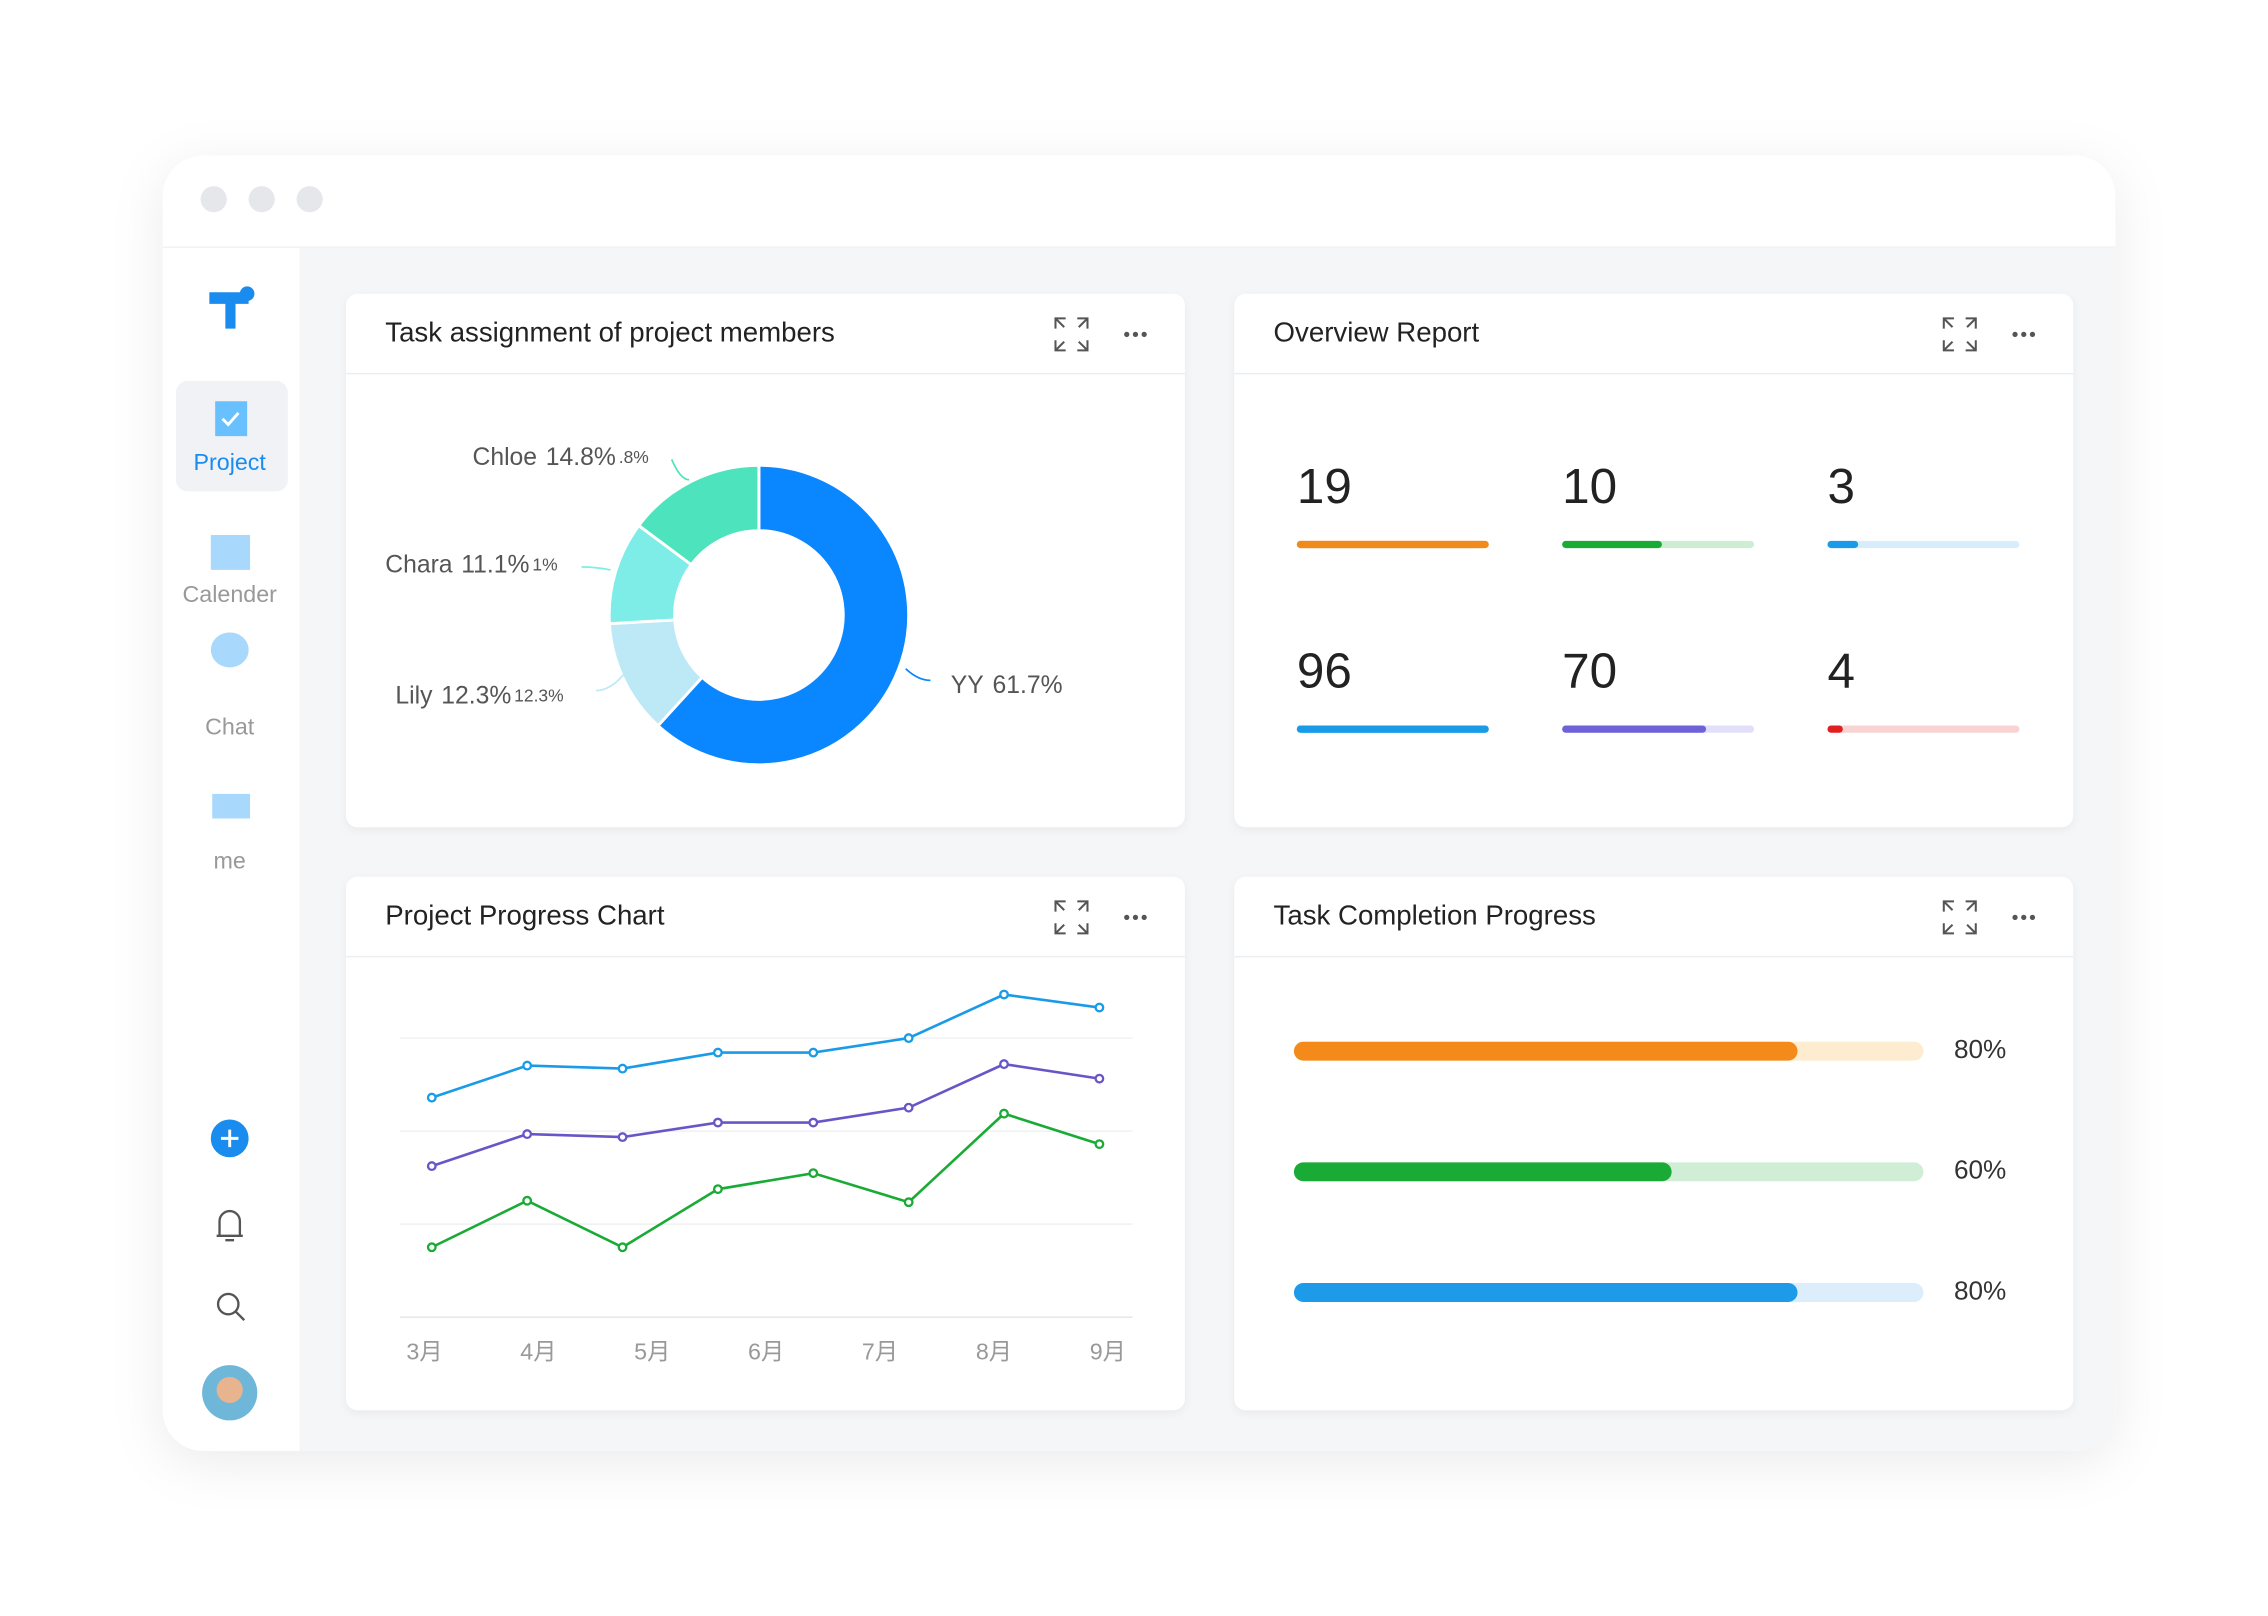  Describe the element at coordinates (424, 1352) in the screenshot. I see `x-tick-label: 3月` at that location.